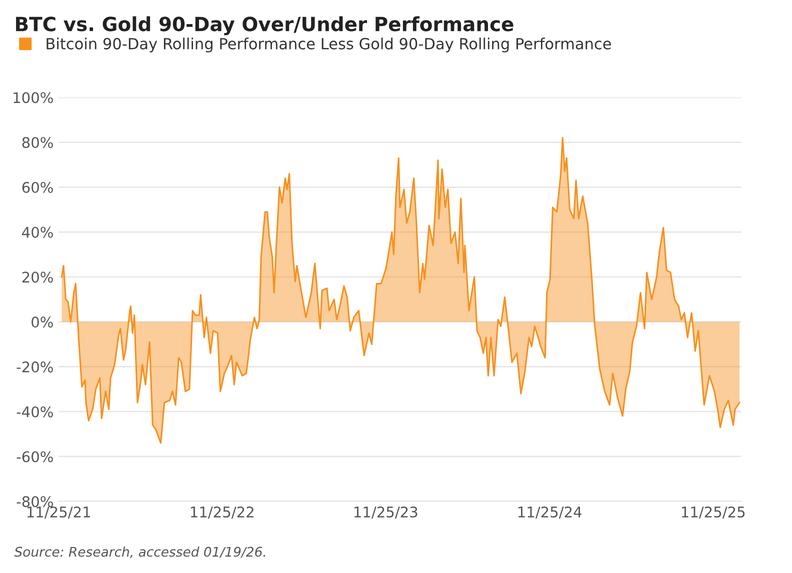 This screenshot has width=792, height=573. I want to click on y-tick-label: -20%, so click(34, 366).